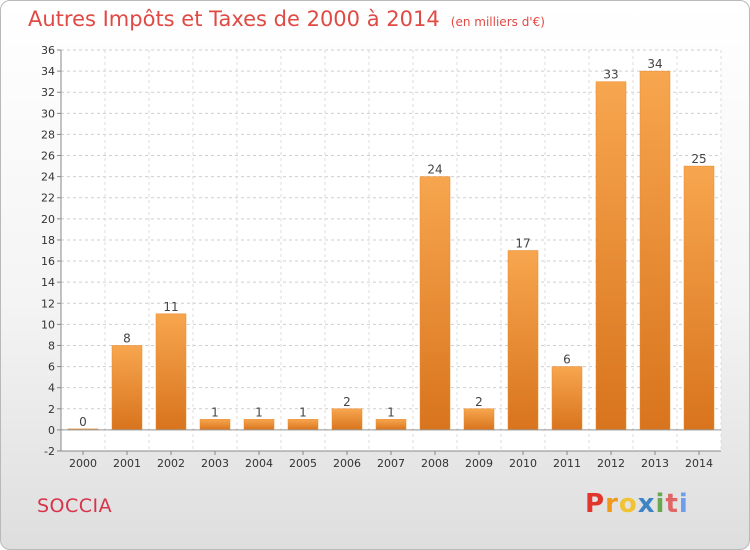 Image resolution: width=750 pixels, height=550 pixels. What do you see at coordinates (522, 244) in the screenshot?
I see `data-label: 17` at bounding box center [522, 244].